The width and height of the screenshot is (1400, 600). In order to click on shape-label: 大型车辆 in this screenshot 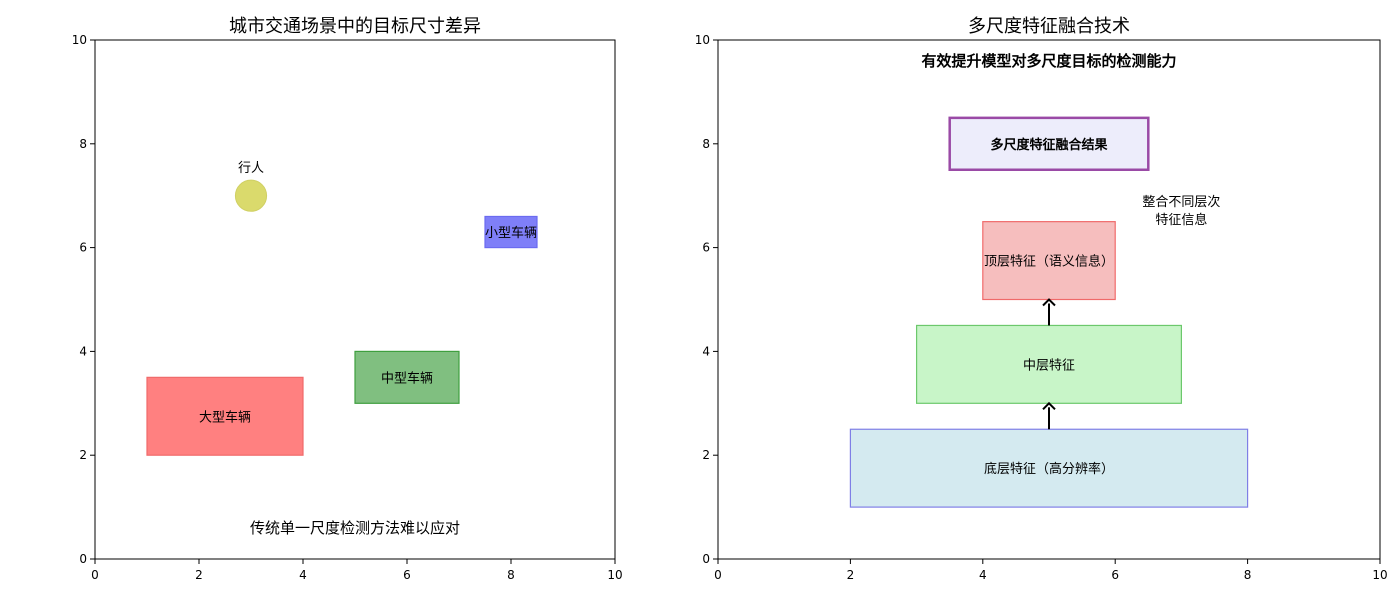, I will do `click(225, 417)`.